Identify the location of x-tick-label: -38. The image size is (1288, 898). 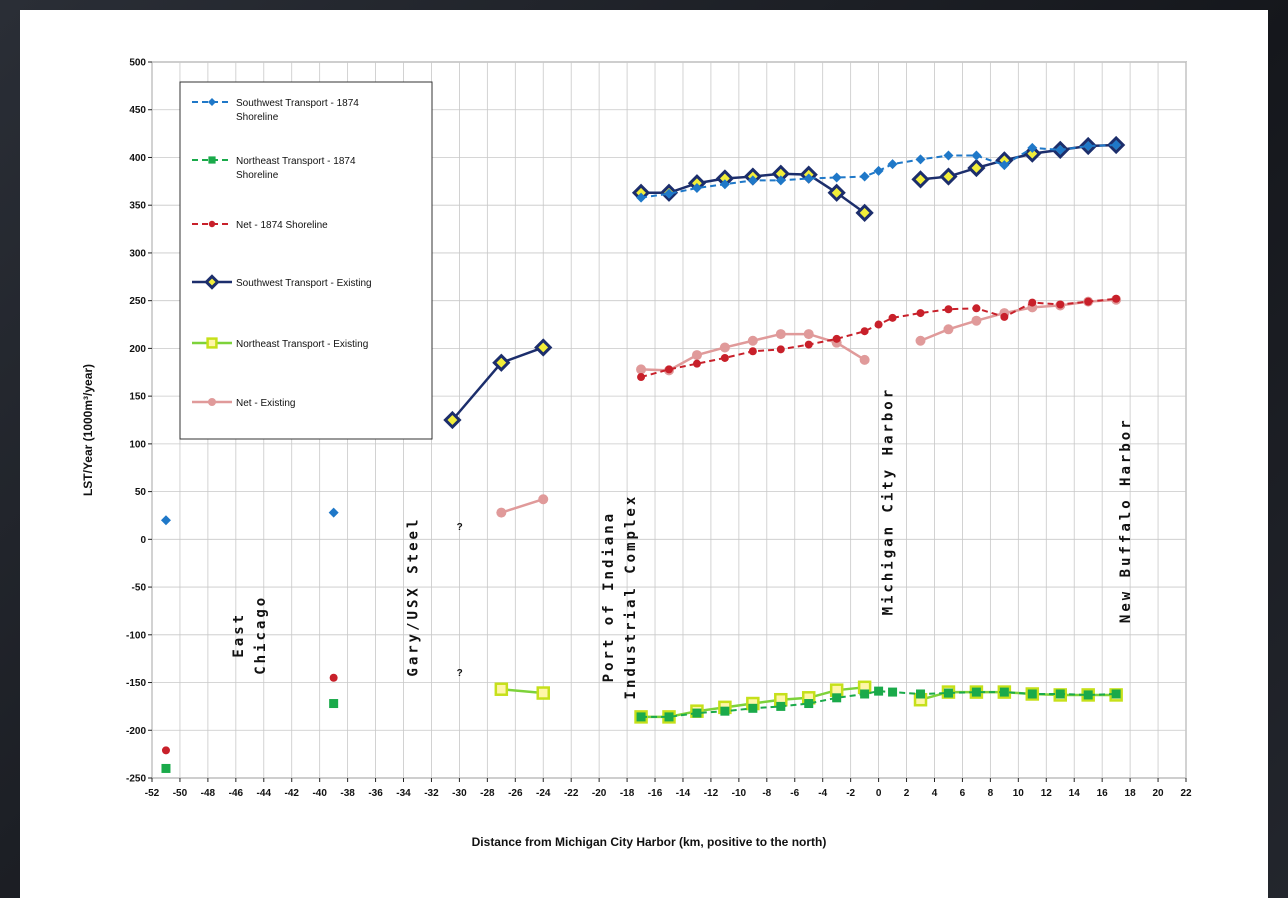
(347, 793).